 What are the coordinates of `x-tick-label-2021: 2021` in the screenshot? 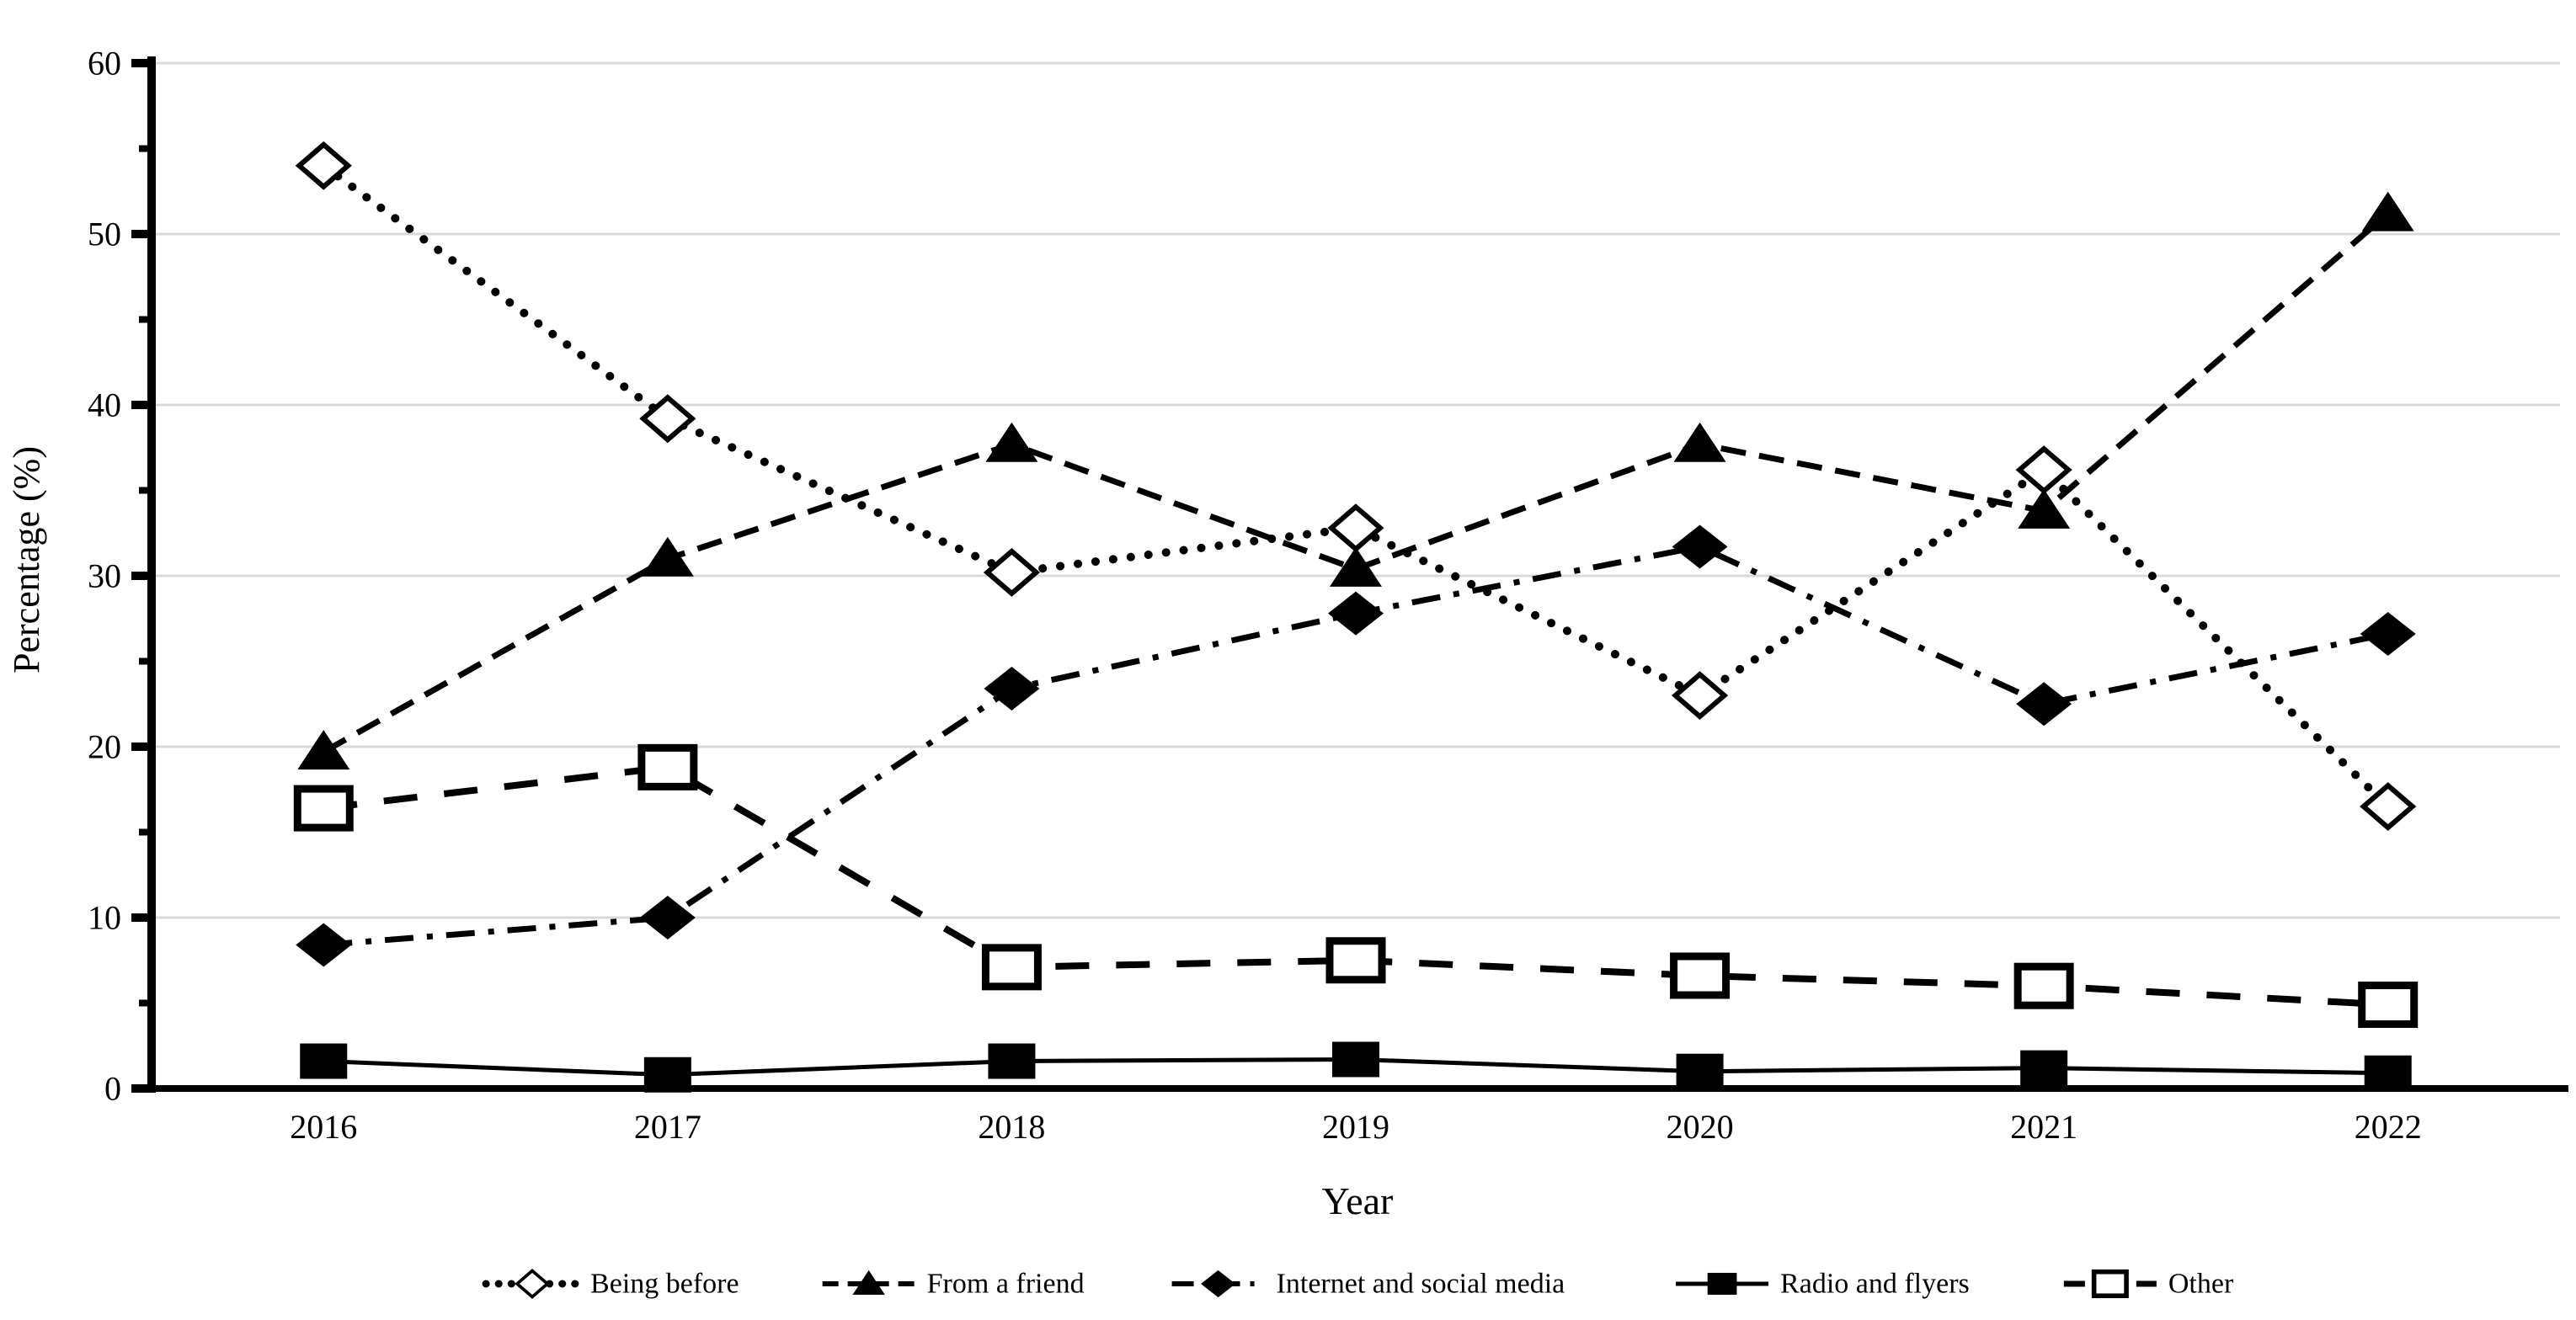 It's located at (2043, 1127).